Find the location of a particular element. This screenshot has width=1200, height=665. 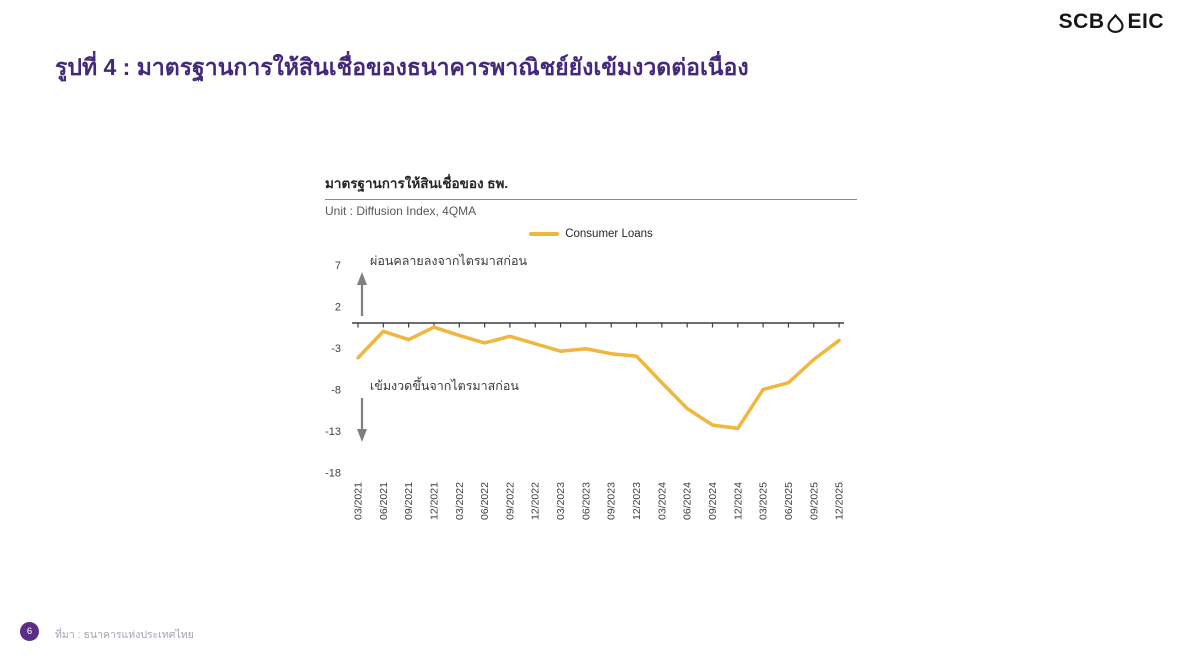

x-tick-label: 12/2024 is located at coordinates (738, 501).